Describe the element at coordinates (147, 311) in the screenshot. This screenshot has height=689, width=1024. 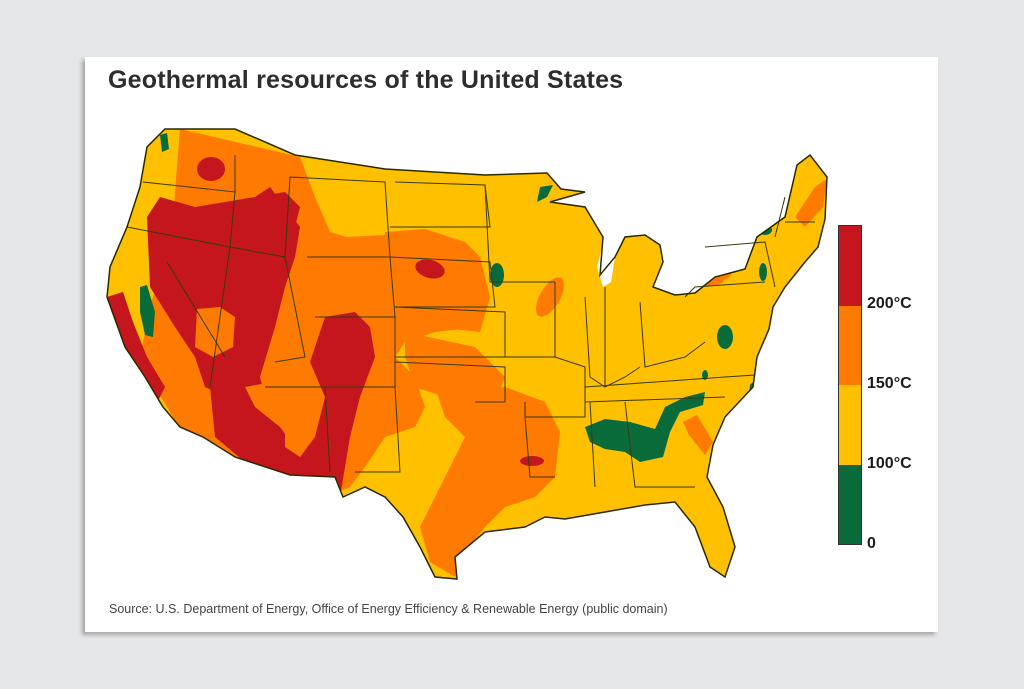
I see `zone-below-100-central-valley` at that location.